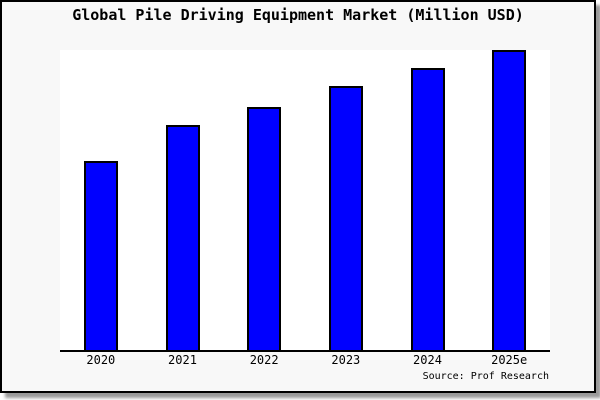  I want to click on source-credit: Source: Prof Research, so click(485, 376).